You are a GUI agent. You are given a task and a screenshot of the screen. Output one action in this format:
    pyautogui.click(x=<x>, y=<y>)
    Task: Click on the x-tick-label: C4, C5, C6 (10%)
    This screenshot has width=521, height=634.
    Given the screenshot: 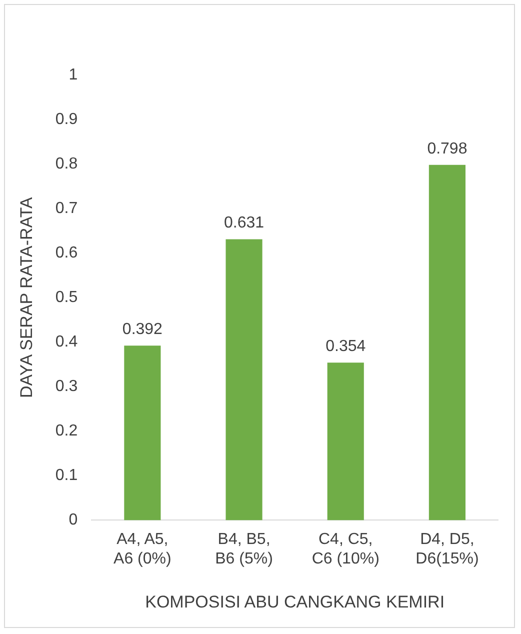 What is the action you would take?
    pyautogui.click(x=346, y=549)
    